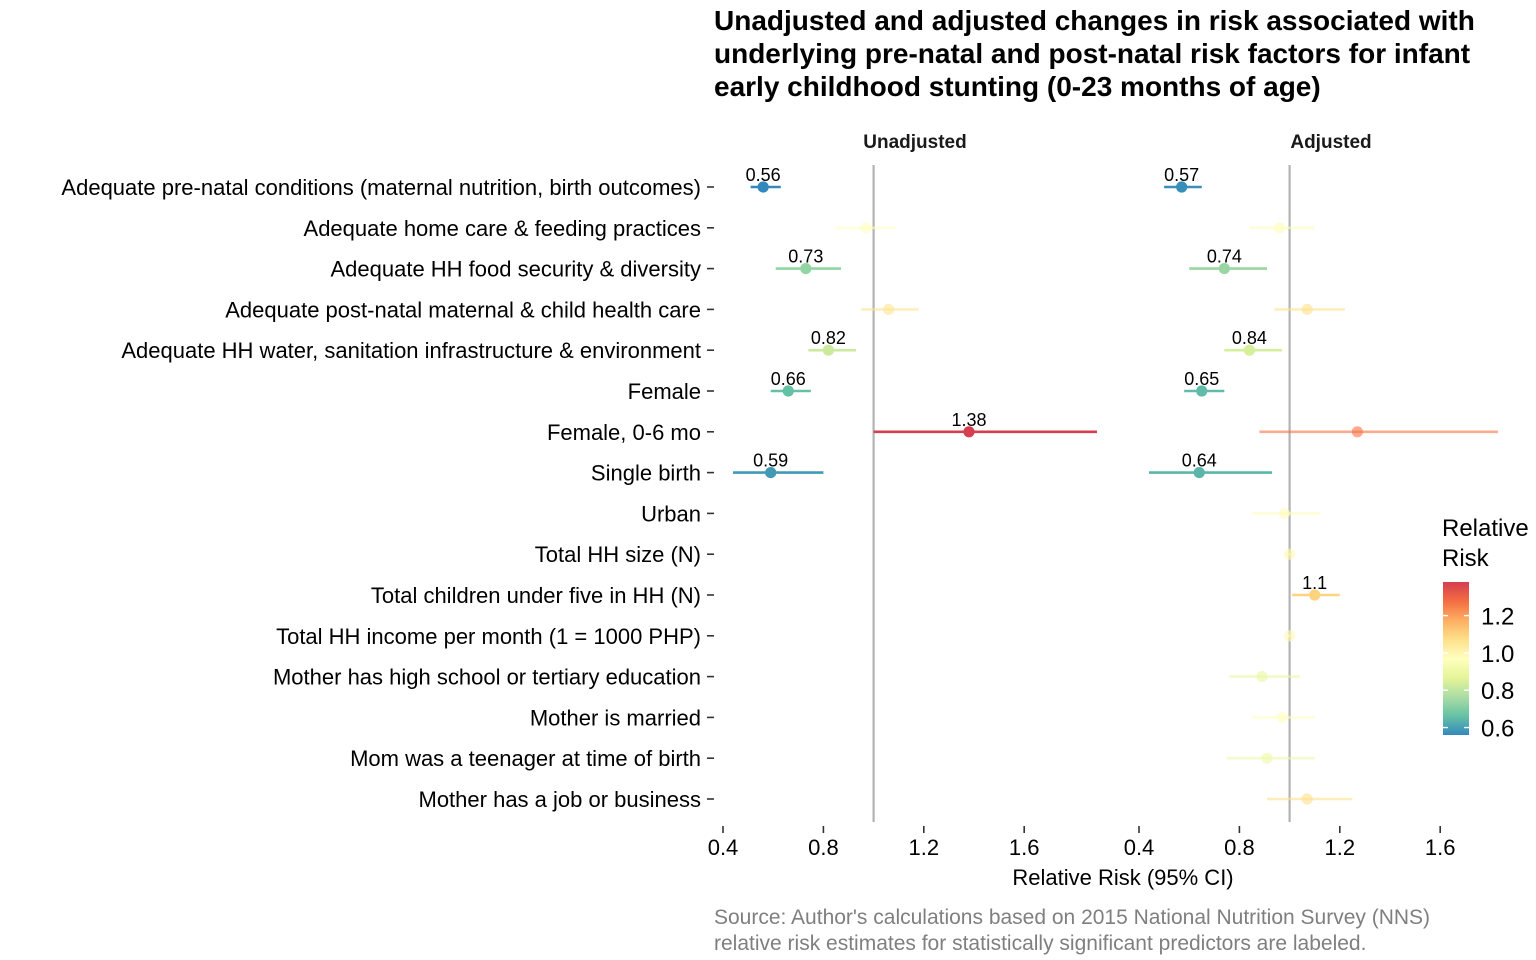 Image resolution: width=1536 pixels, height=960 pixels. I want to click on legend-title-line-2: Risk, so click(1466, 558).